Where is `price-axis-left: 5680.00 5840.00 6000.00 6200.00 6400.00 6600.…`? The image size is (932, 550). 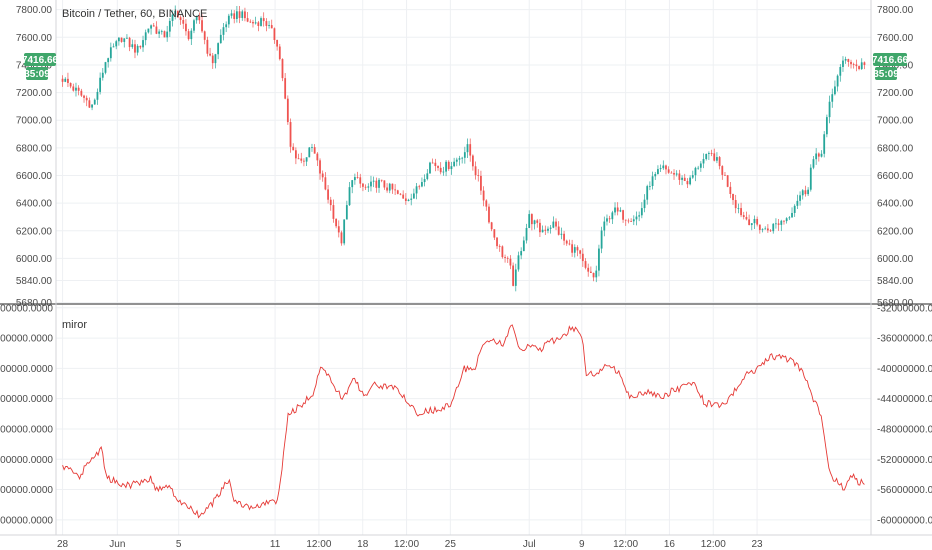
price-axis-left: 5680.00 5840.00 6000.00 6200.00 6400.00 6600.… is located at coordinates (34, 157).